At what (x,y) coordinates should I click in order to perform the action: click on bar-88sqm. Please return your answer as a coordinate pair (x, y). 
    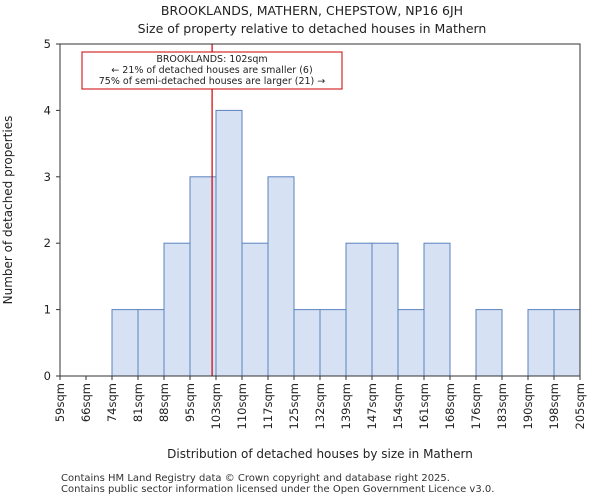
    Looking at the image, I should click on (177, 309).